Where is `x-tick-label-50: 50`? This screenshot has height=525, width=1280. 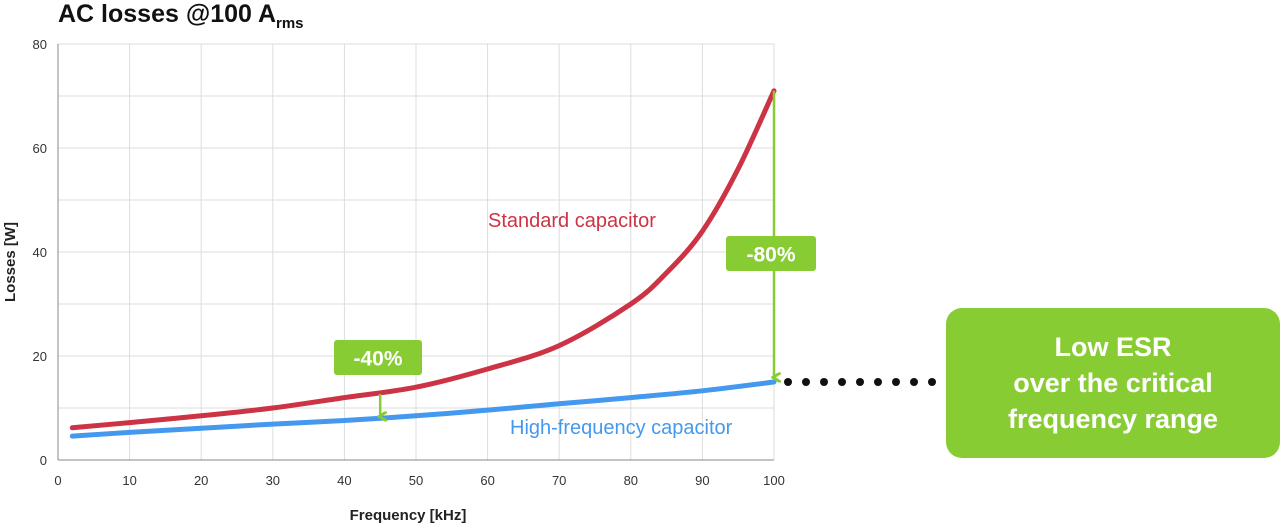 x-tick-label-50: 50 is located at coordinates (416, 480).